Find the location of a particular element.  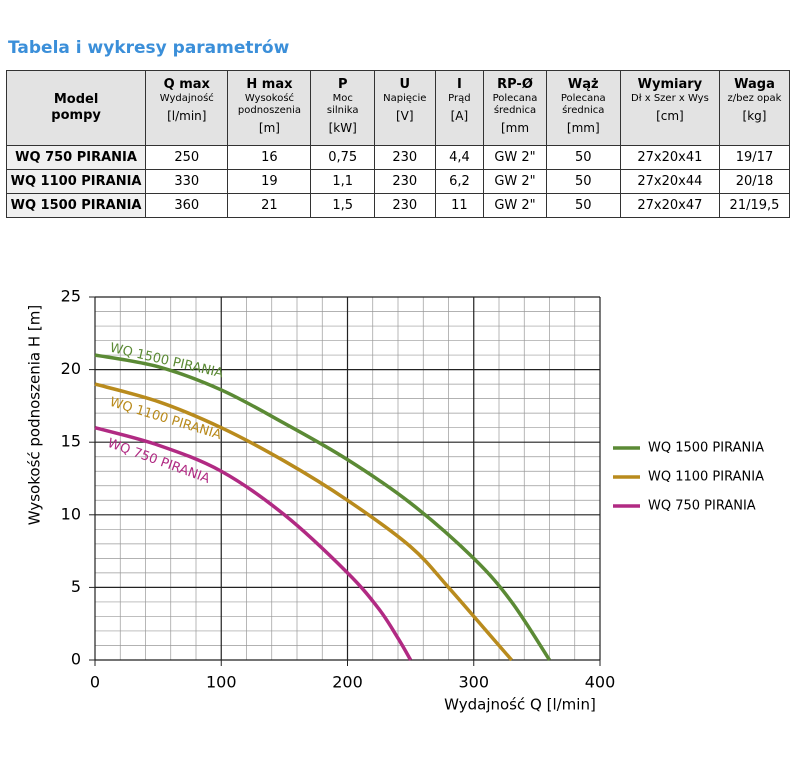

table-cell: 1,5 is located at coordinates (343, 205).